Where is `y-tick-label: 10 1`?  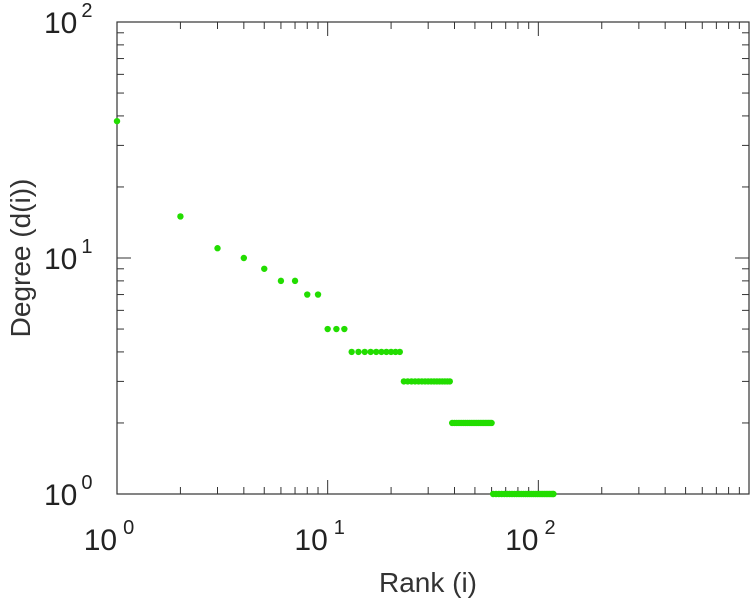
y-tick-label: 10 1 is located at coordinates (68, 256).